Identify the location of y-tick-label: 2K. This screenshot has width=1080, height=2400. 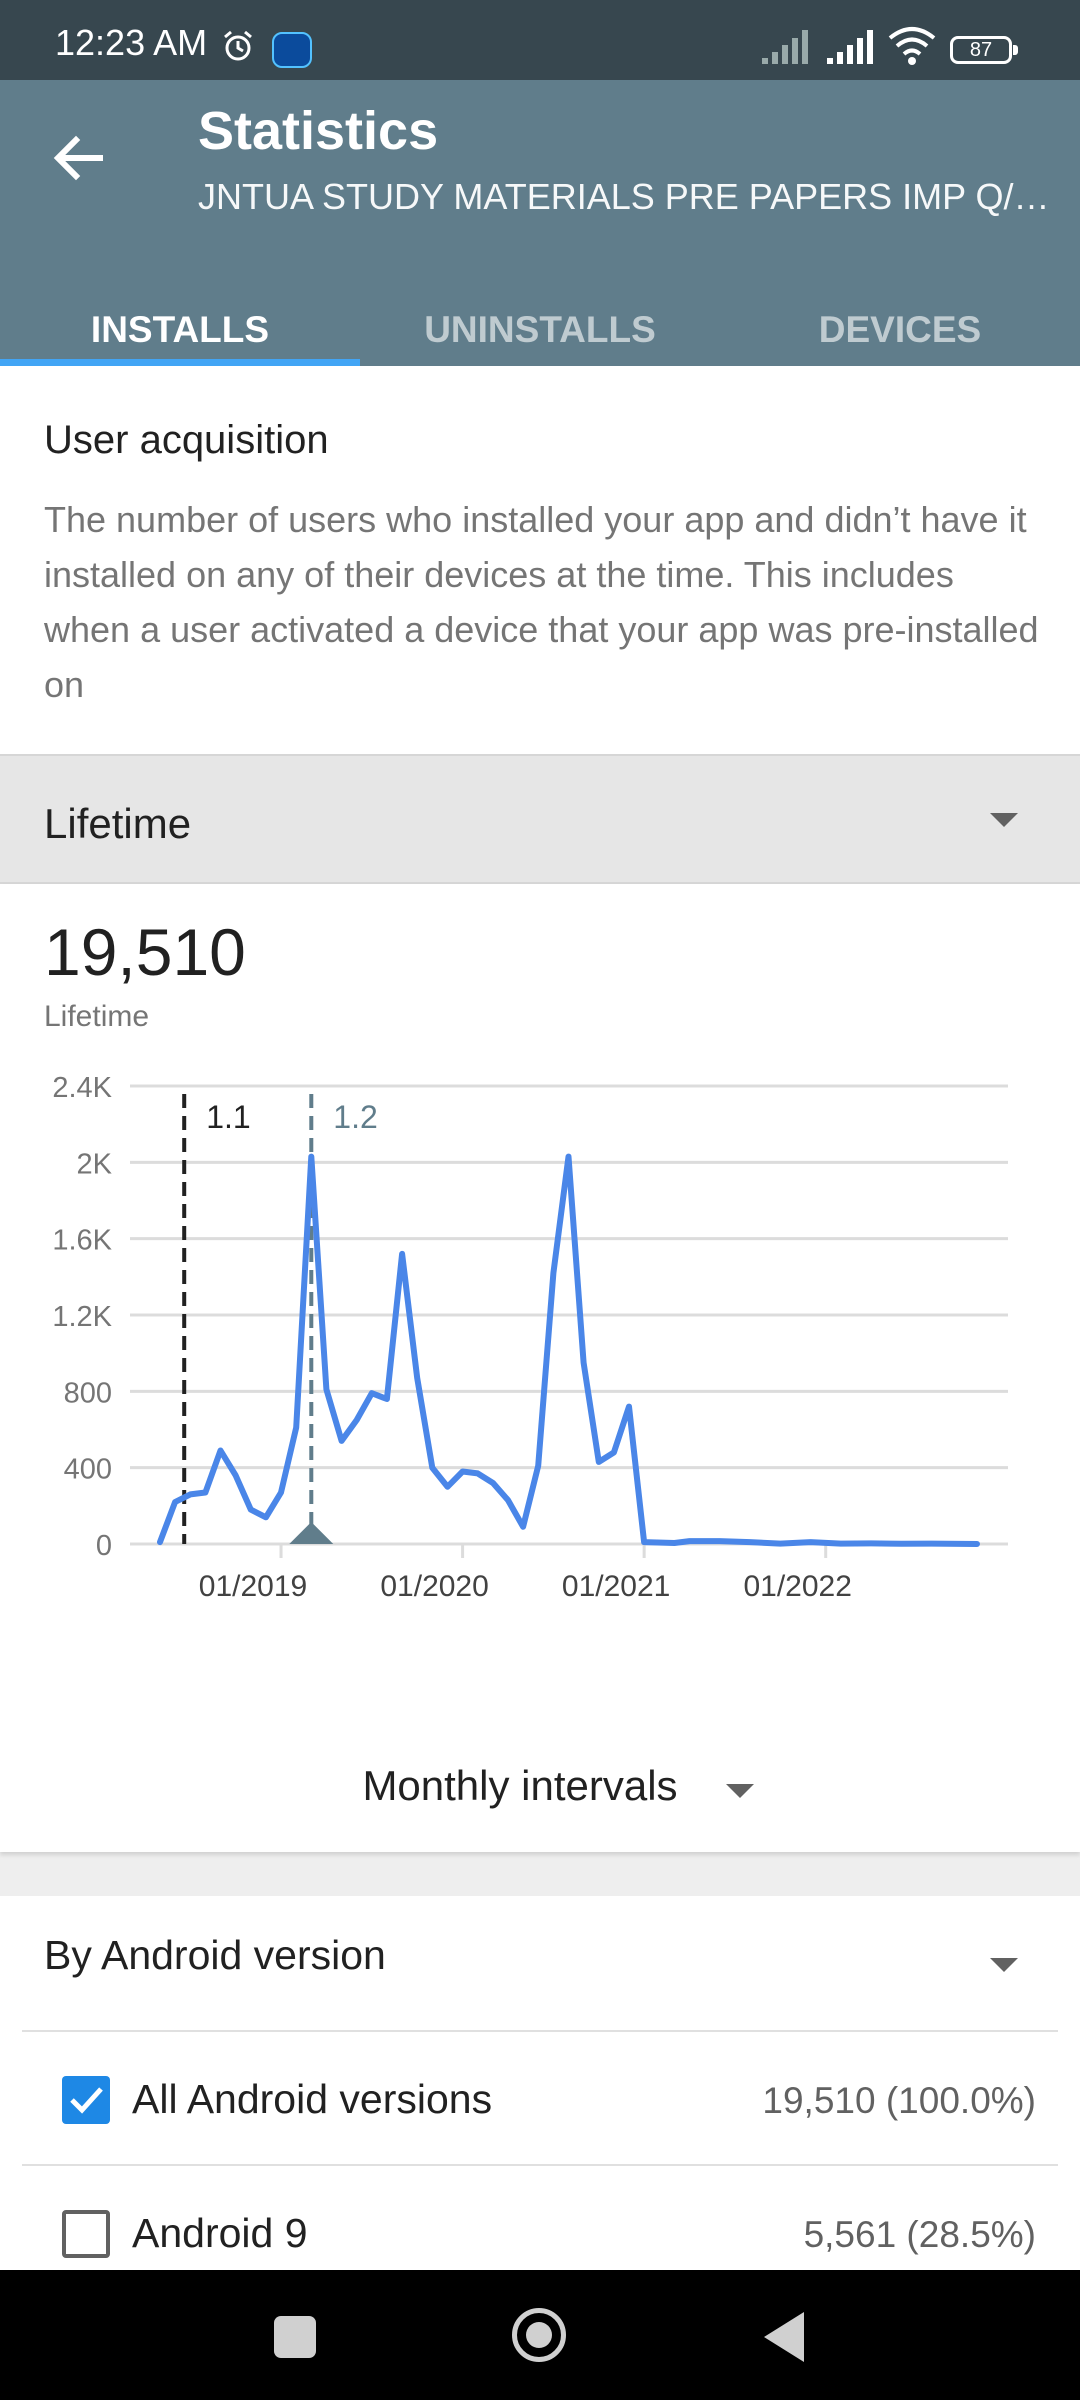
(95, 1164).